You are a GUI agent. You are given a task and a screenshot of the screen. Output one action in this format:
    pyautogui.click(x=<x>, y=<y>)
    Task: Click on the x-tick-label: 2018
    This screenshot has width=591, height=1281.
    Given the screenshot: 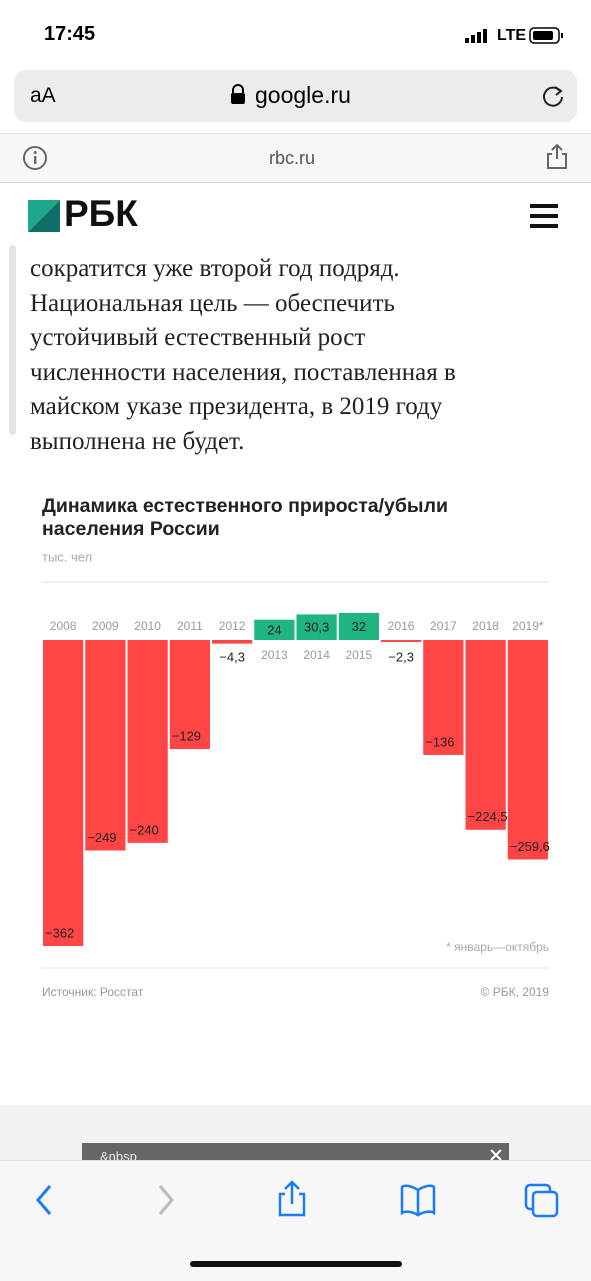 What is the action you would take?
    pyautogui.click(x=485, y=626)
    